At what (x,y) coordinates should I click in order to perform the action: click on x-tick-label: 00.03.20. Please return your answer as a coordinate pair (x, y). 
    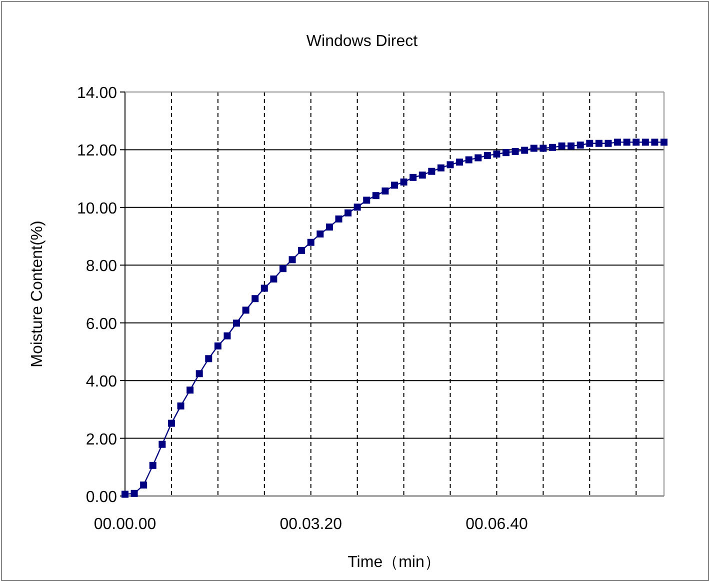
    Looking at the image, I should click on (311, 524).